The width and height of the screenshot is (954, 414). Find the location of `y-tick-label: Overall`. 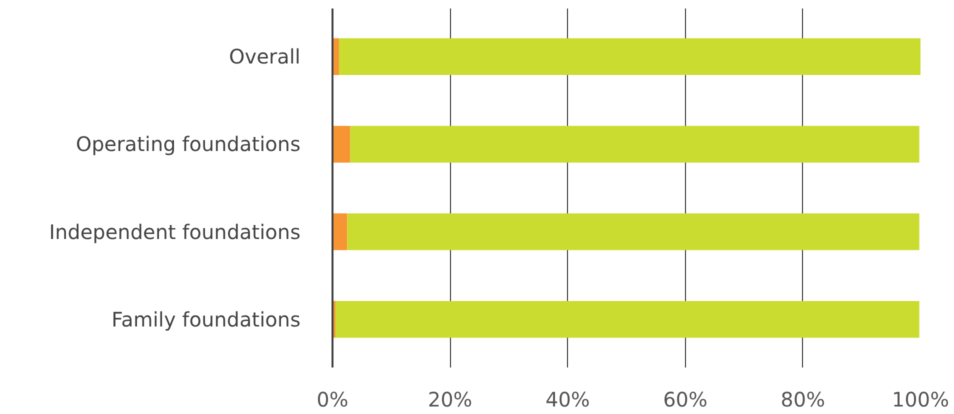

y-tick-label: Overall is located at coordinates (265, 56).